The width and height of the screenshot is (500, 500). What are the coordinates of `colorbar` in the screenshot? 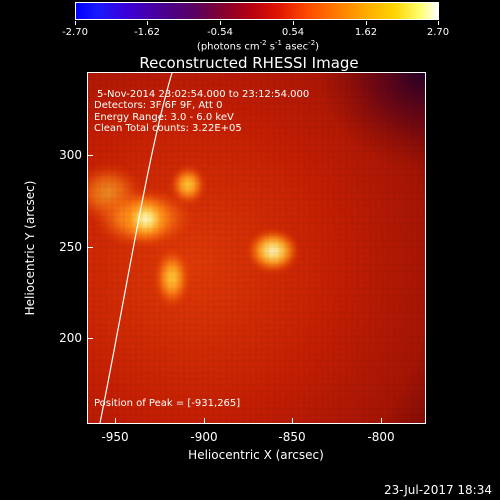 It's located at (257, 11).